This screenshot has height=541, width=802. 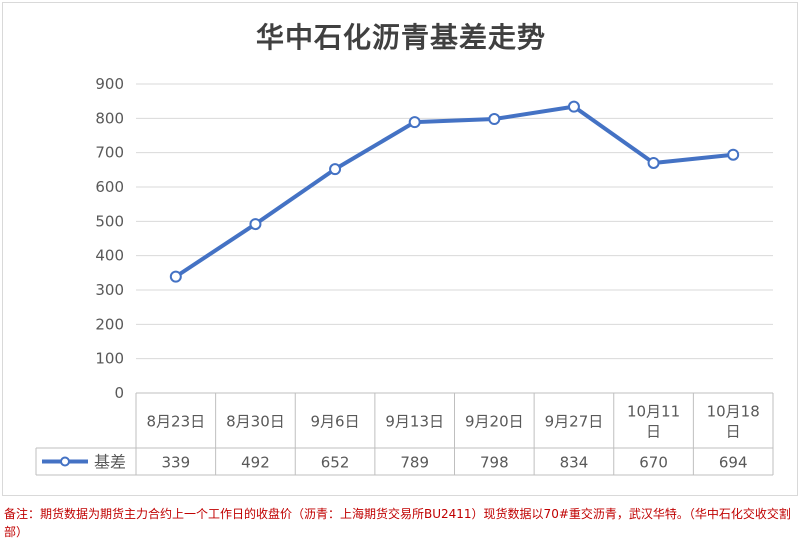 I want to click on table-value: 670, so click(x=653, y=463).